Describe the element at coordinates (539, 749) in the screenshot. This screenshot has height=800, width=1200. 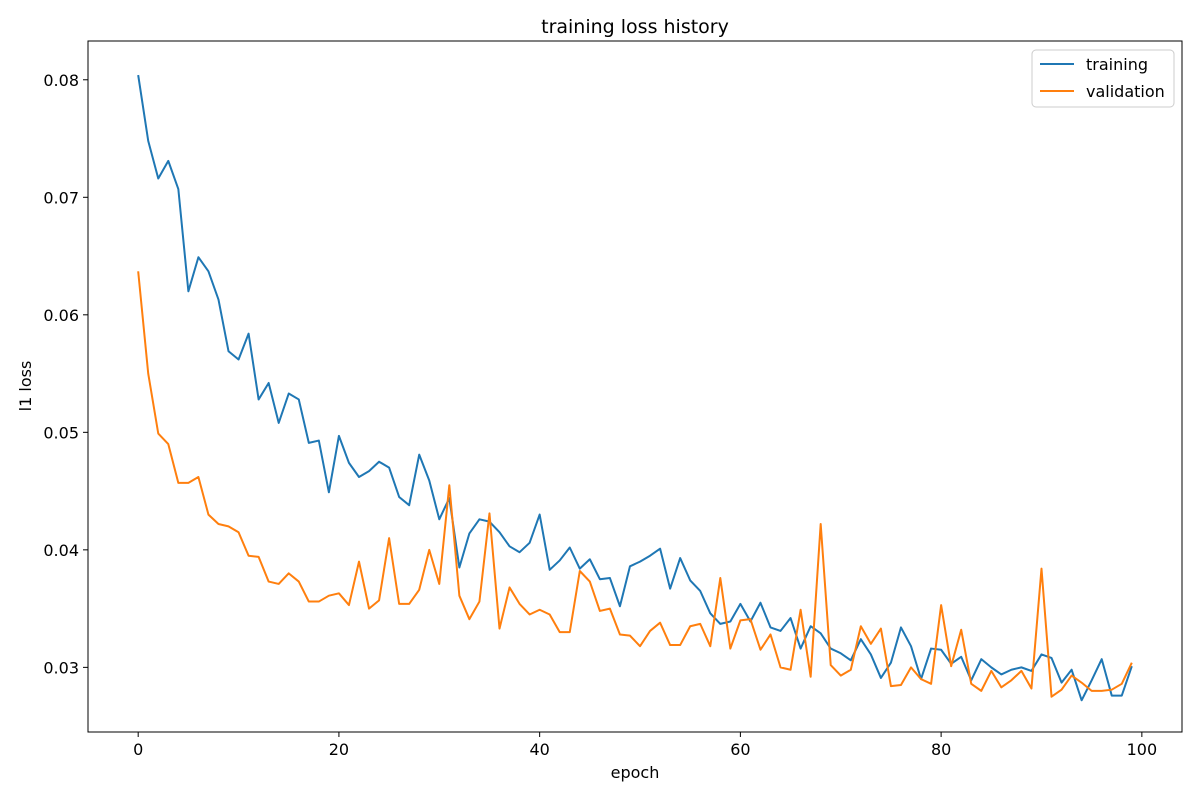
I see `x-tick-label: 40` at that location.